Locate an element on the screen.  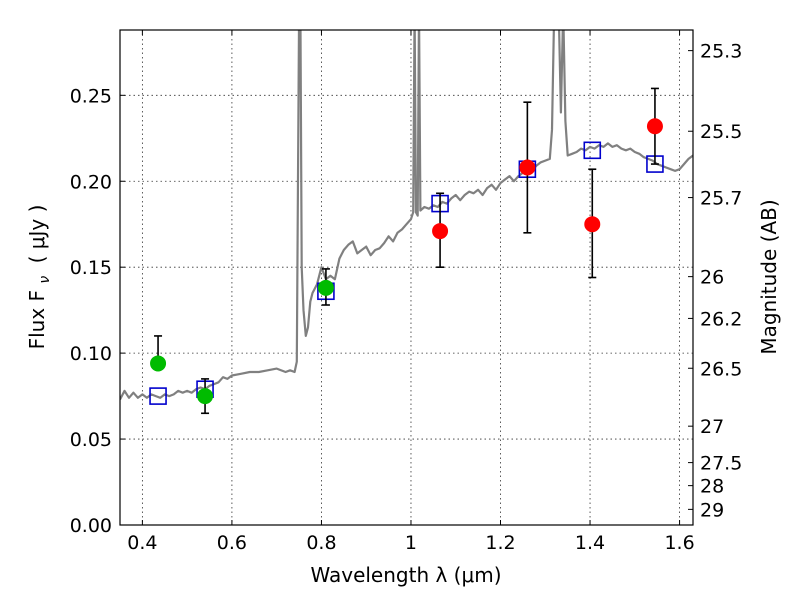
mag-tick-label: 26.5 is located at coordinates (721, 369).